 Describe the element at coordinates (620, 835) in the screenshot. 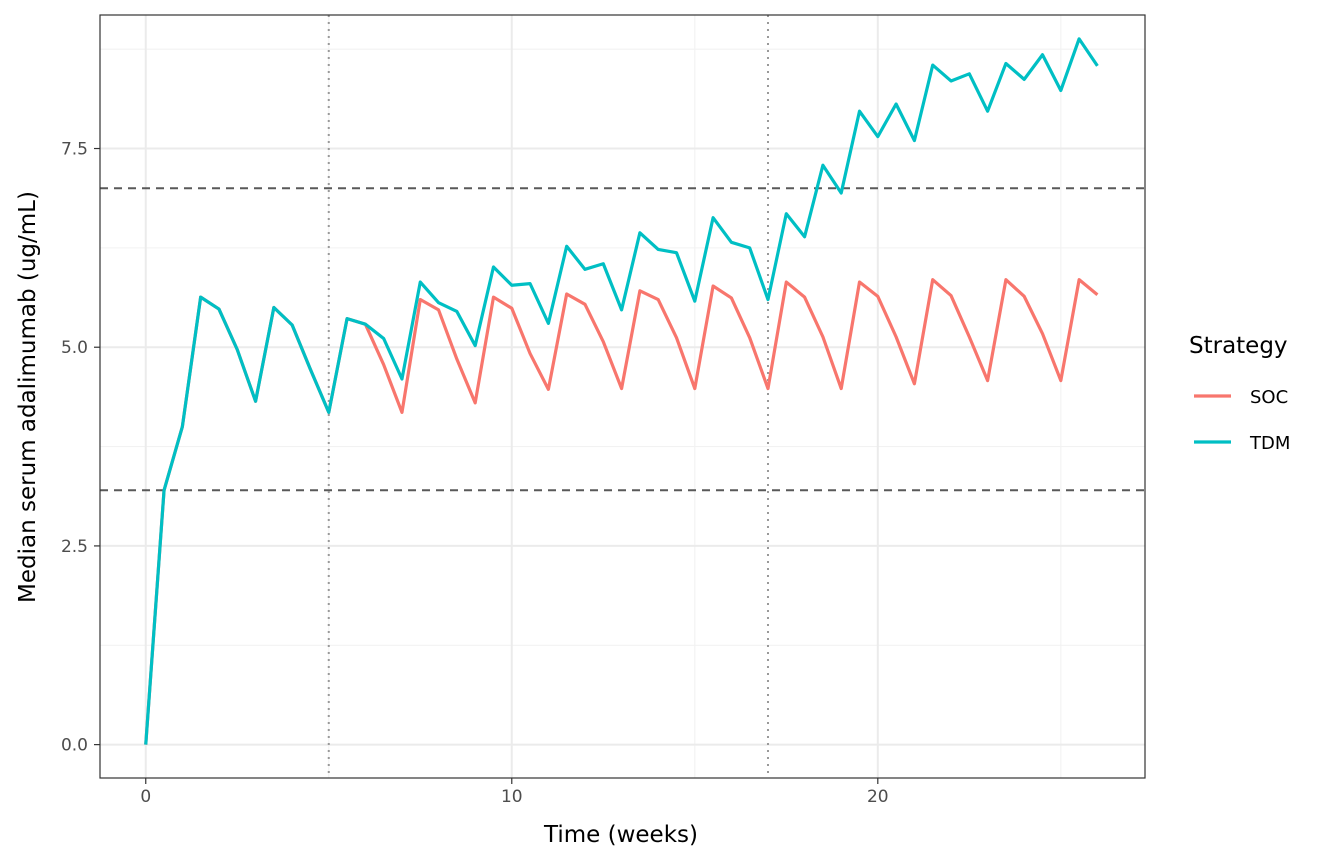

I see `x-axis-title: Time (weeks)` at that location.